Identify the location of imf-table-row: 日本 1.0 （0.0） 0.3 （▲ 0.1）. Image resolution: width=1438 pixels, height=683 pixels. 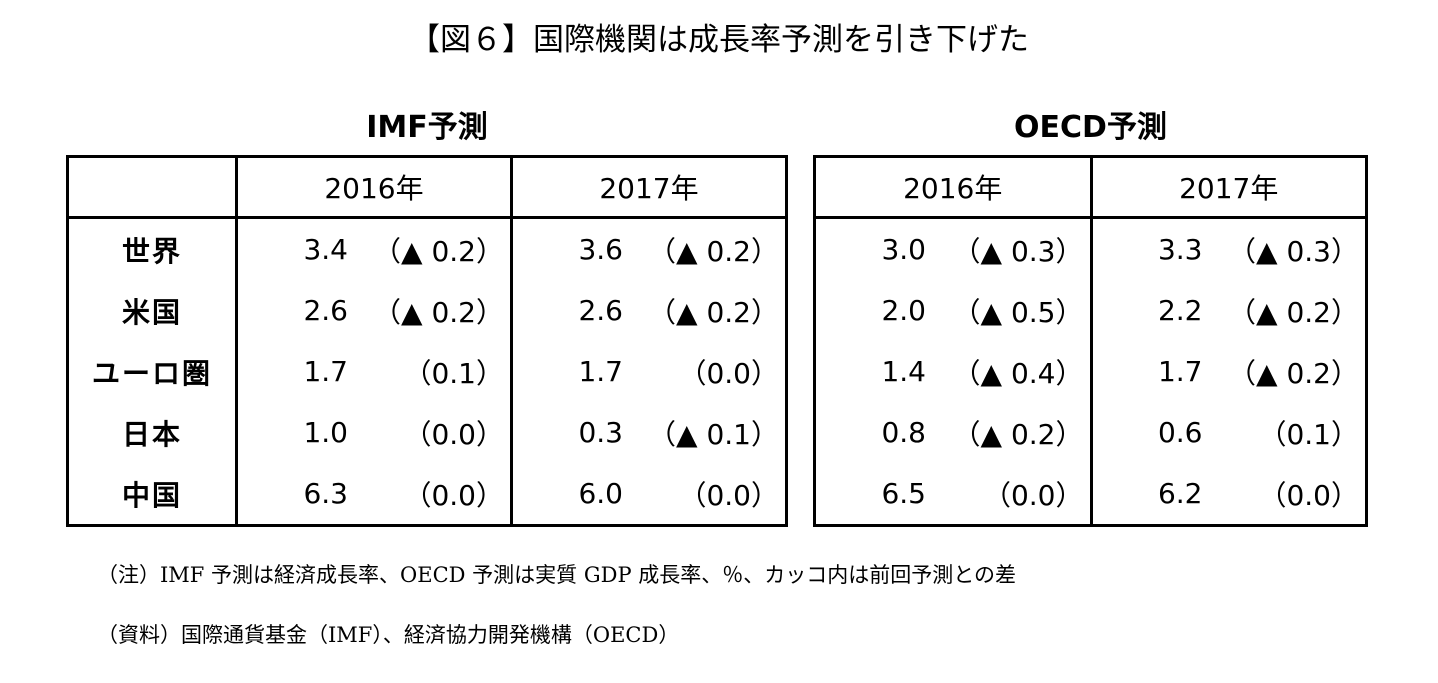
(427, 432).